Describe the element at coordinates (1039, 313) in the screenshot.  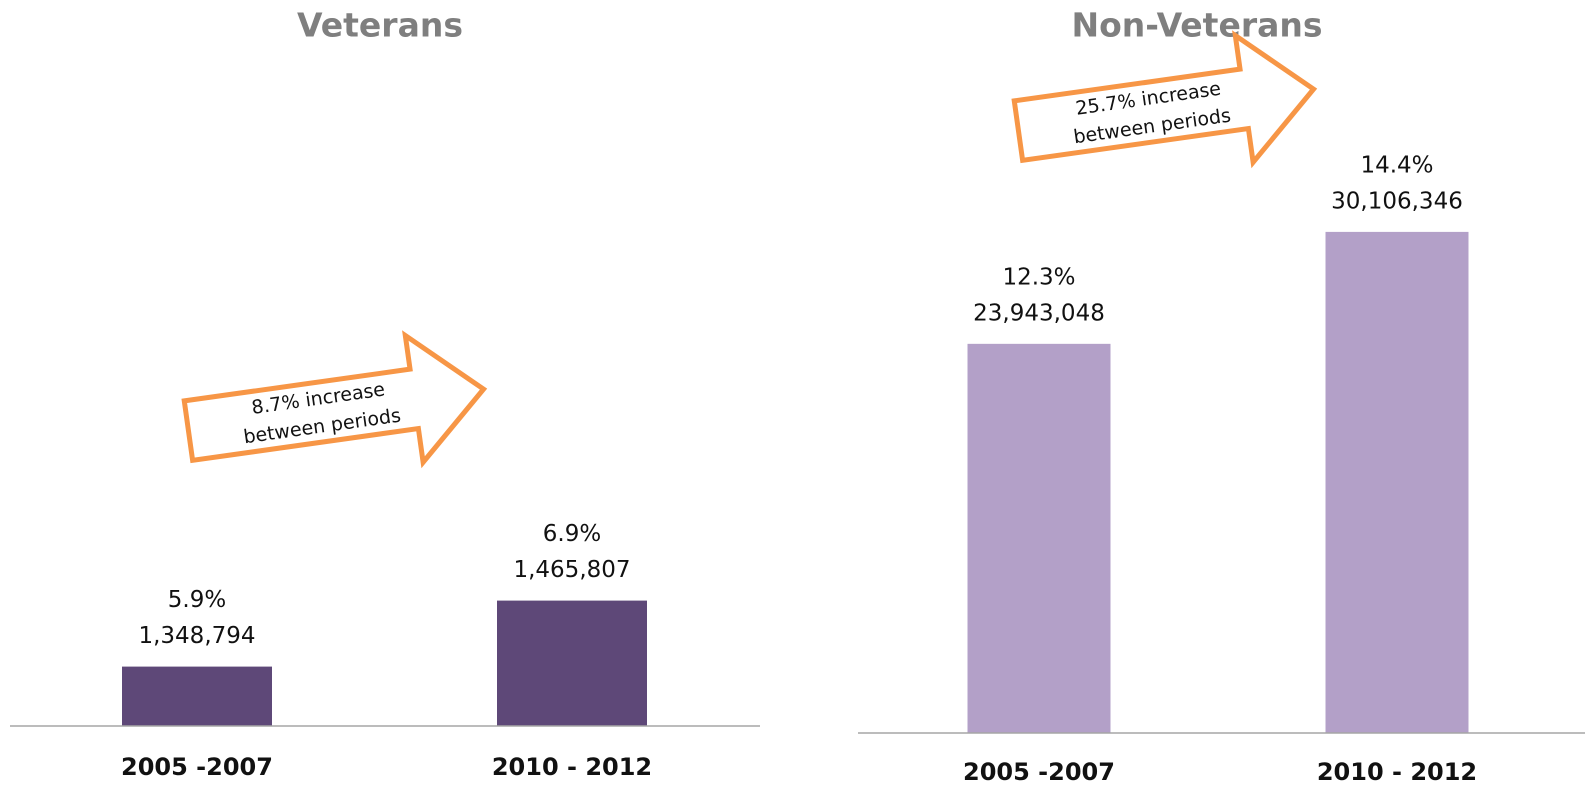
I see `count-label: 23,943,048` at that location.